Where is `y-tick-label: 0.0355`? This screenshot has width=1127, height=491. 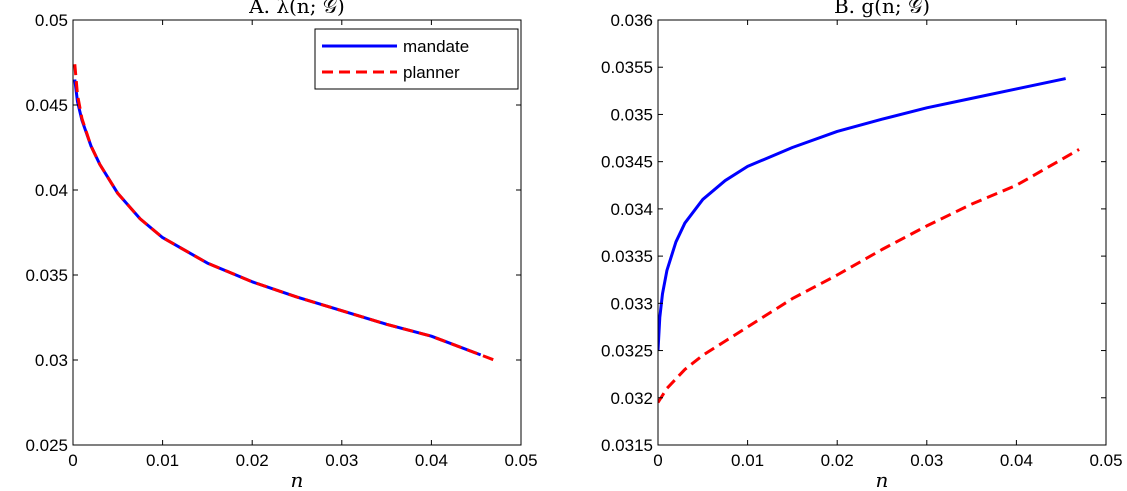 y-tick-label: 0.0355 is located at coordinates (627, 67).